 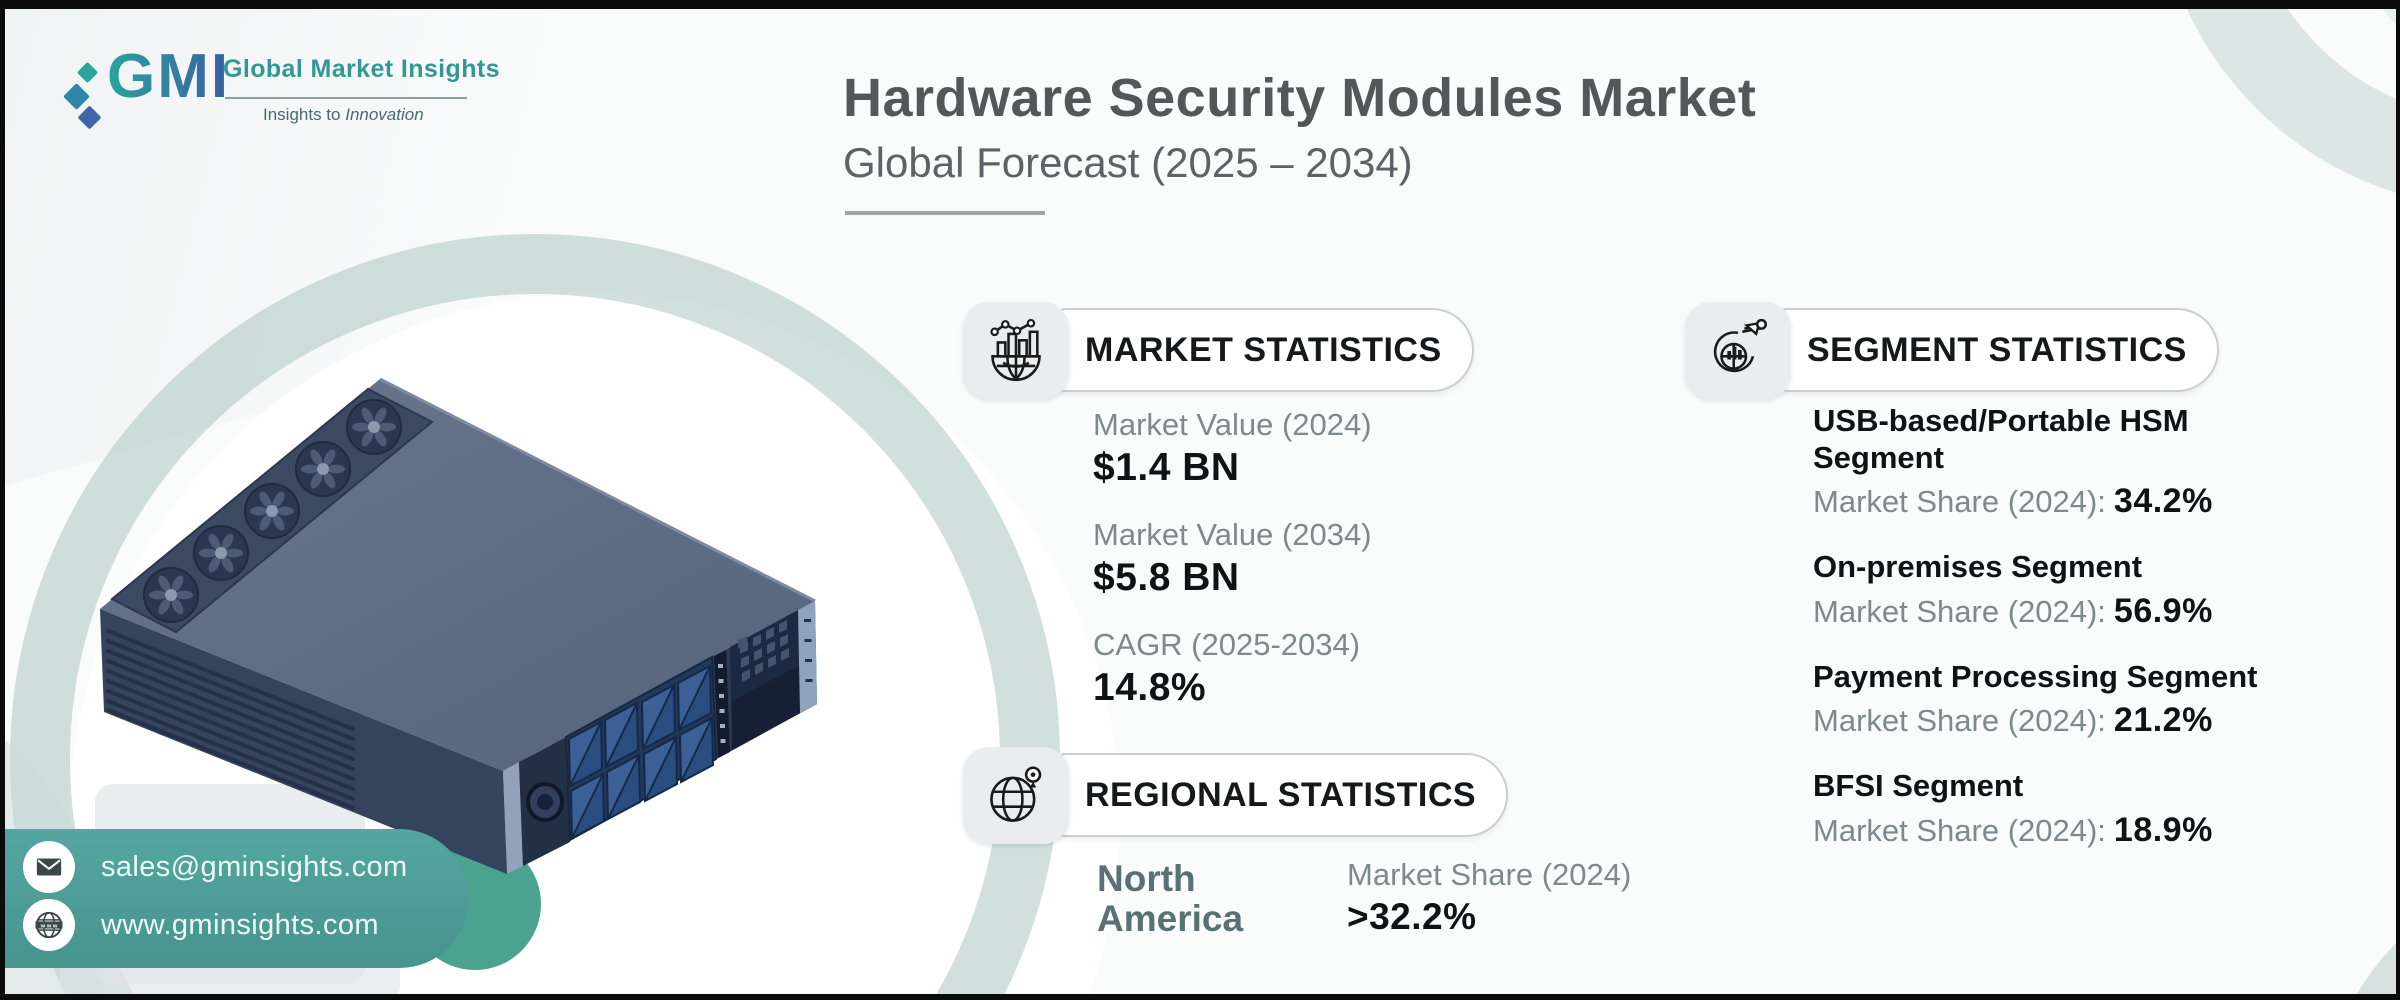 I want to click on market-statistics-icon-badge, so click(x=1016, y=350).